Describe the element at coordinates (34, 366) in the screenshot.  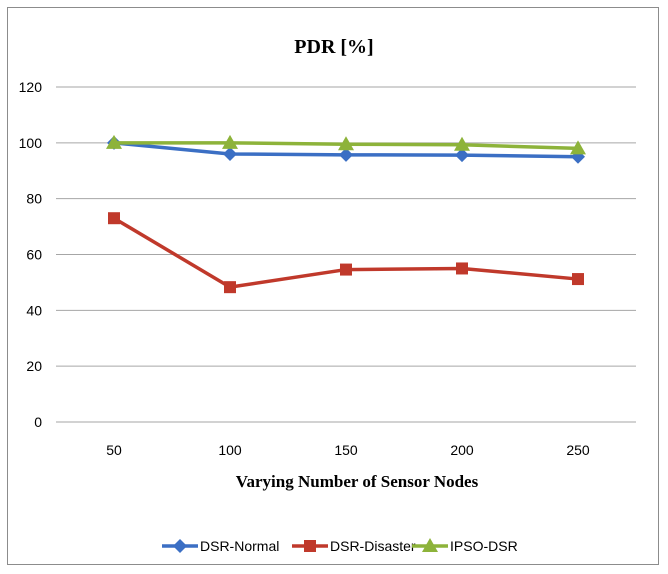
I see `y-tick-label: 20` at that location.